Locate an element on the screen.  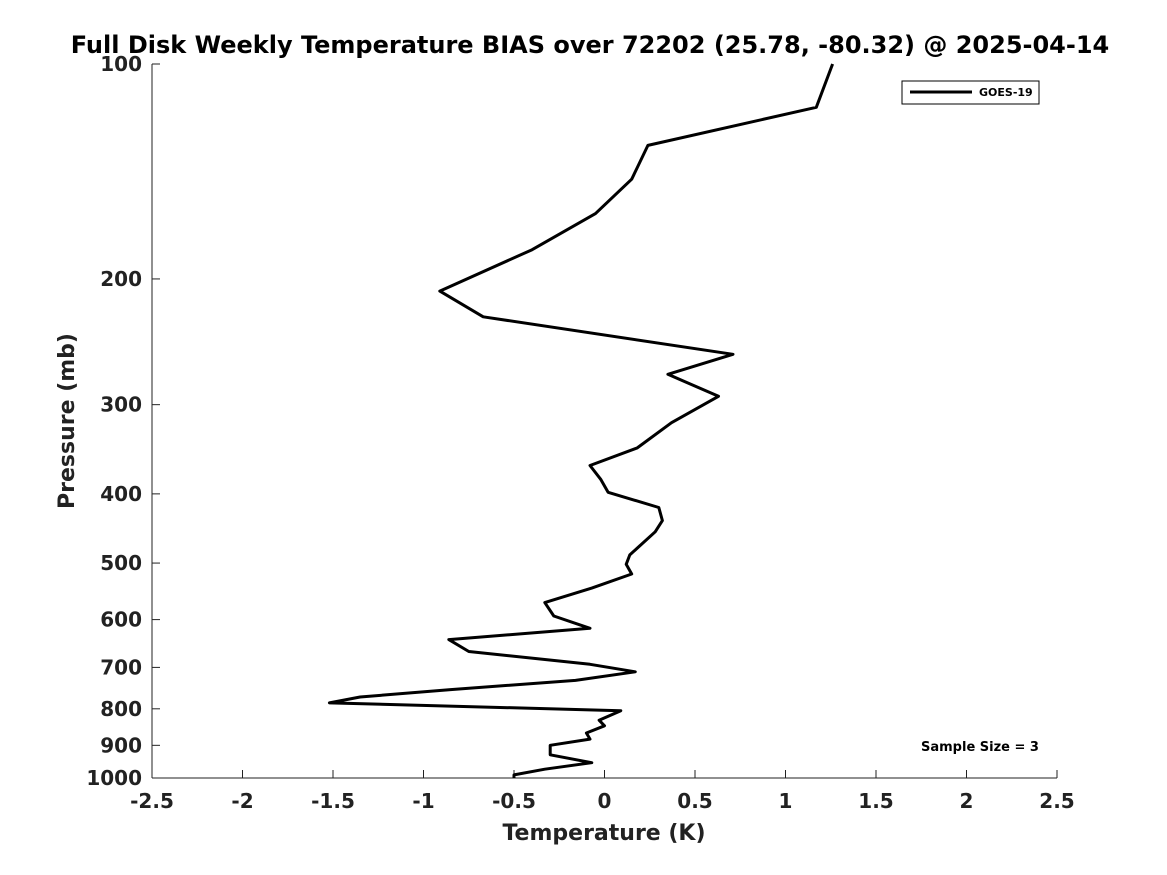
x-tick-label: -2.5 is located at coordinates (152, 801).